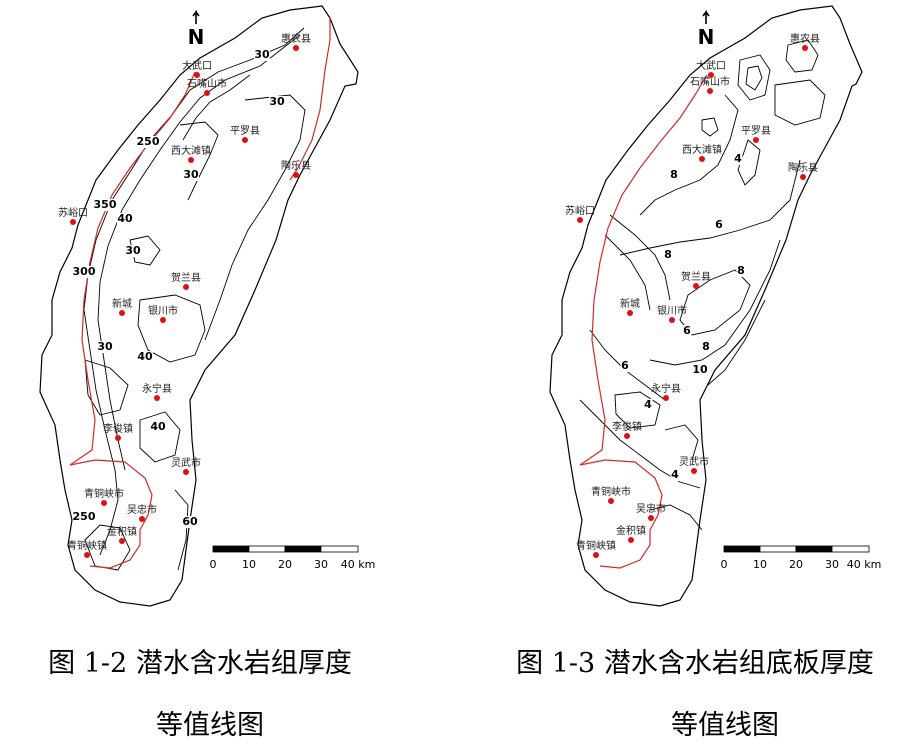  Describe the element at coordinates (695, 663) in the screenshot. I see `figure-caption-right: 图 1-3 潜水含水岩组底板厚度` at that location.